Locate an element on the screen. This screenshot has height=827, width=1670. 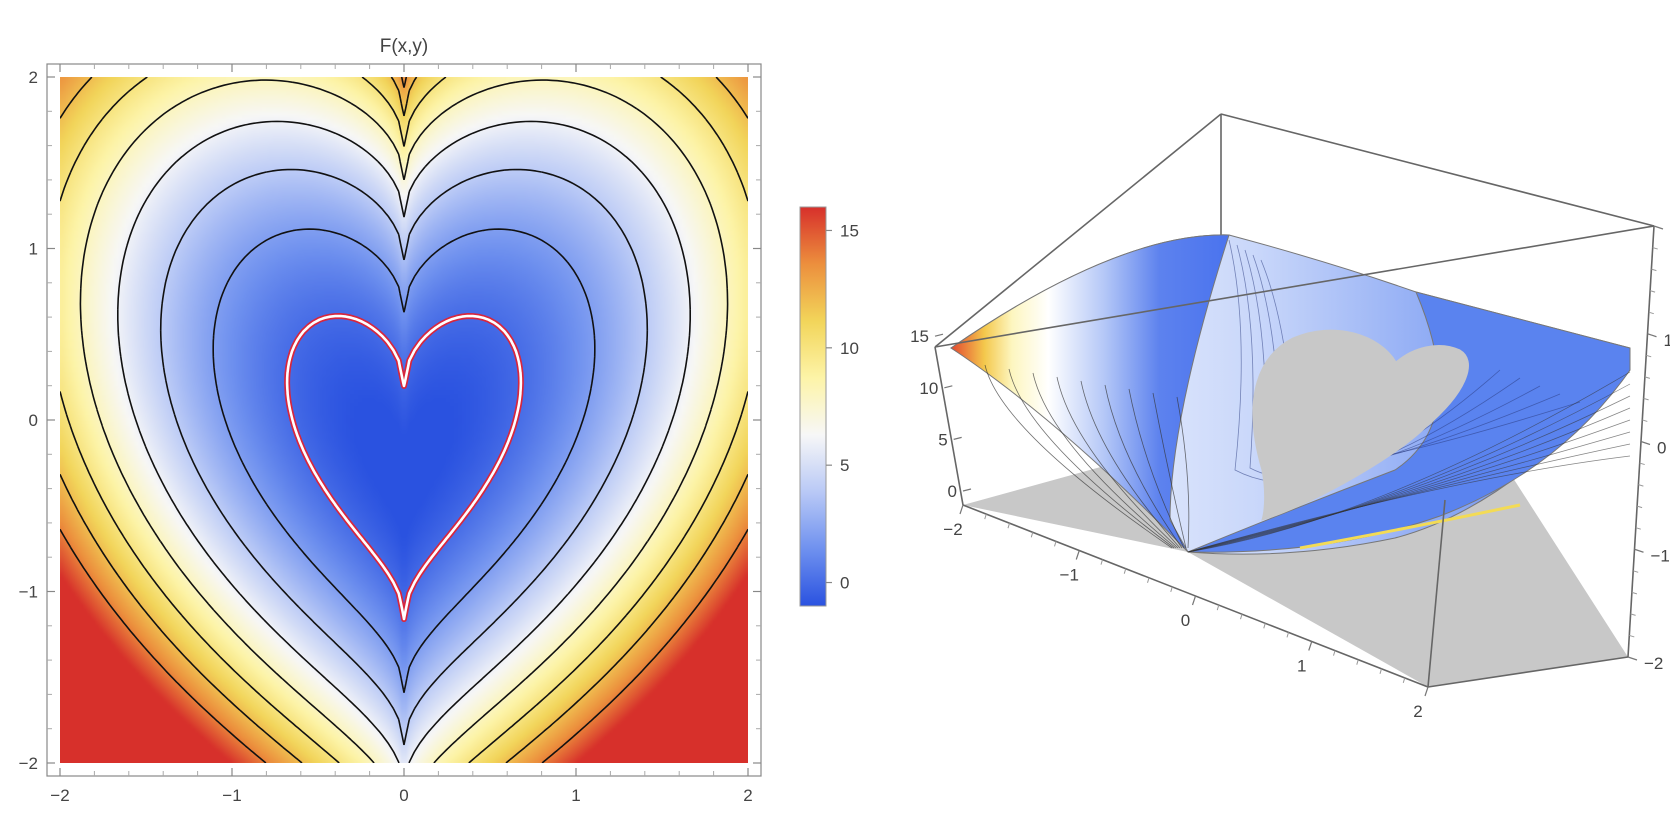
3d-y-tick-label: 1 is located at coordinates (1667, 340).